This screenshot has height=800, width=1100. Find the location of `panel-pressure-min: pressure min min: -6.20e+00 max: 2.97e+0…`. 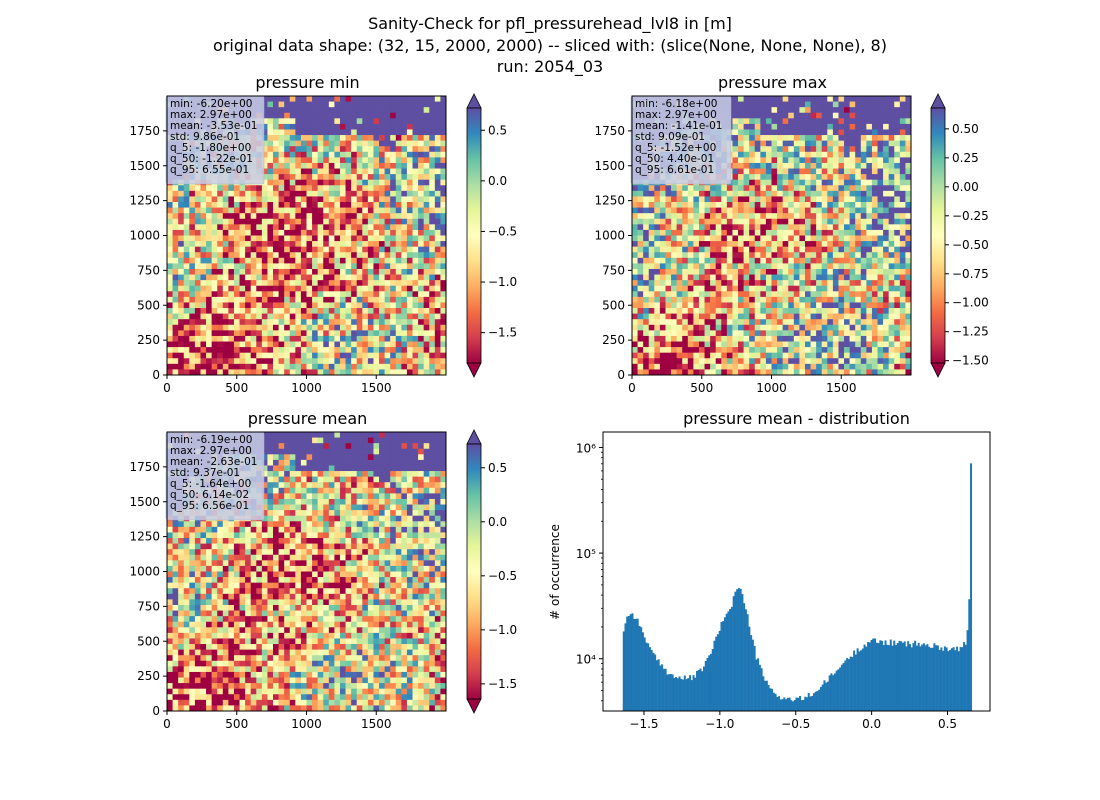

panel-pressure-min: pressure min min: -6.20e+00 max: 2.97e+0… is located at coordinates (323, 234).